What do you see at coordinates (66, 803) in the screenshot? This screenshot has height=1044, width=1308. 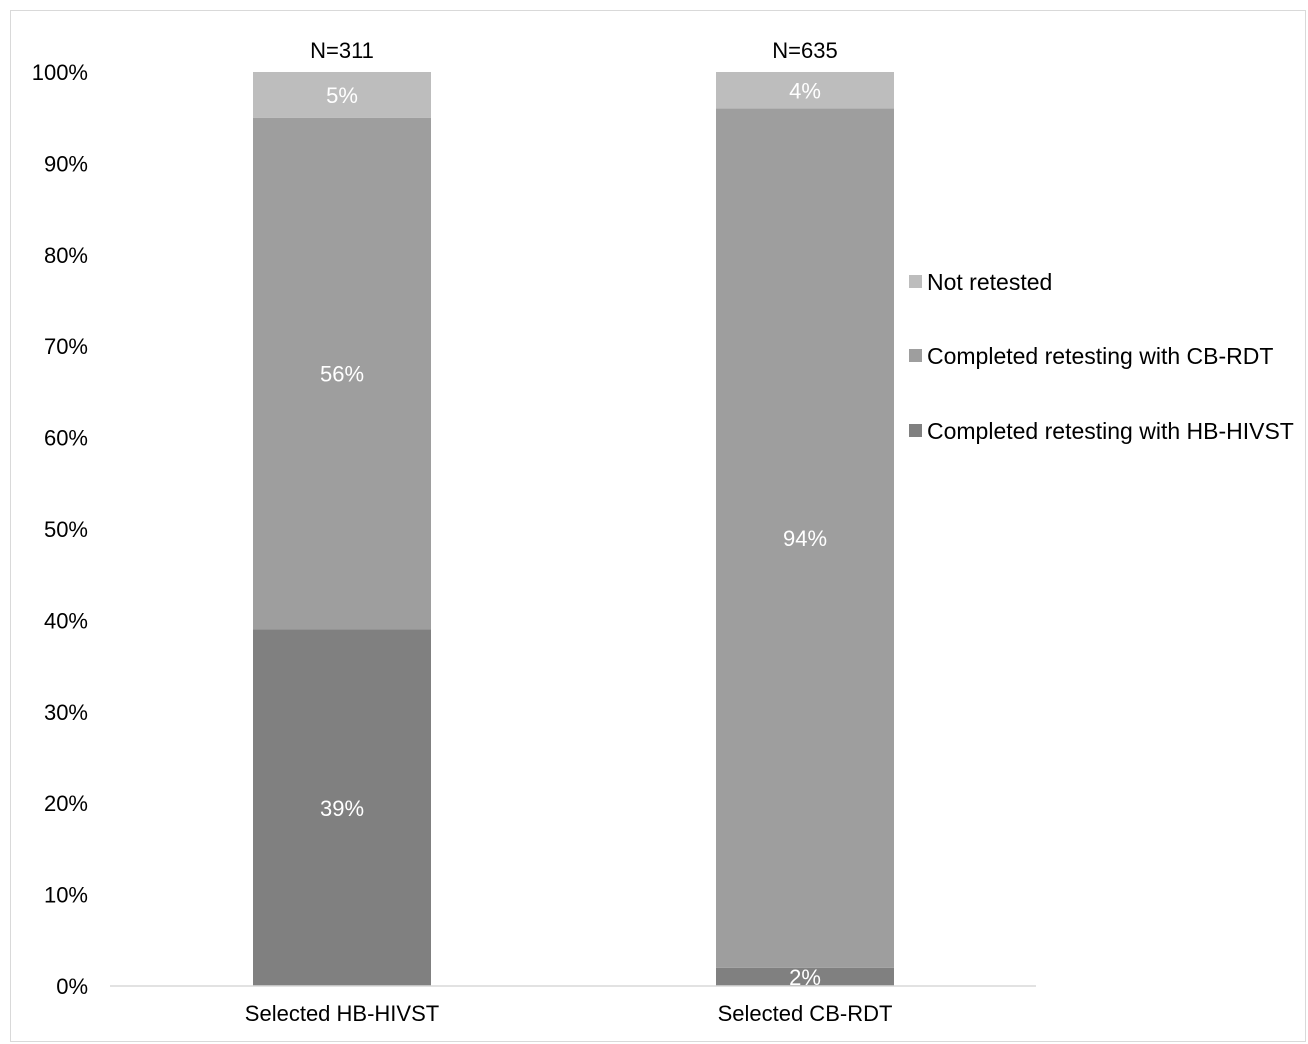 I see `y-tick-label: 20%` at bounding box center [66, 803].